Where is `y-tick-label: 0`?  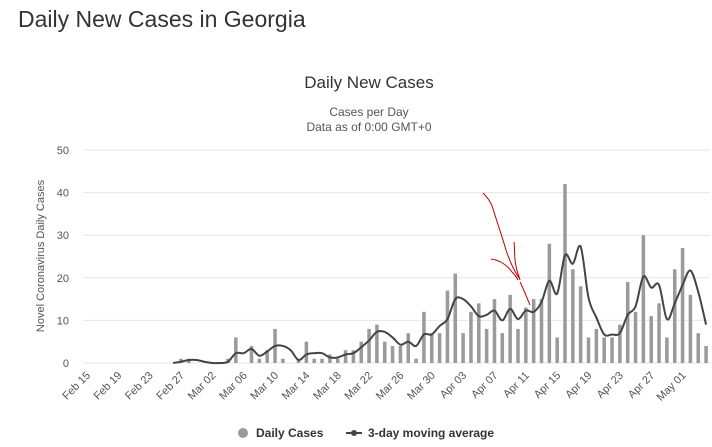
y-tick-label: 0 is located at coordinates (66, 364).